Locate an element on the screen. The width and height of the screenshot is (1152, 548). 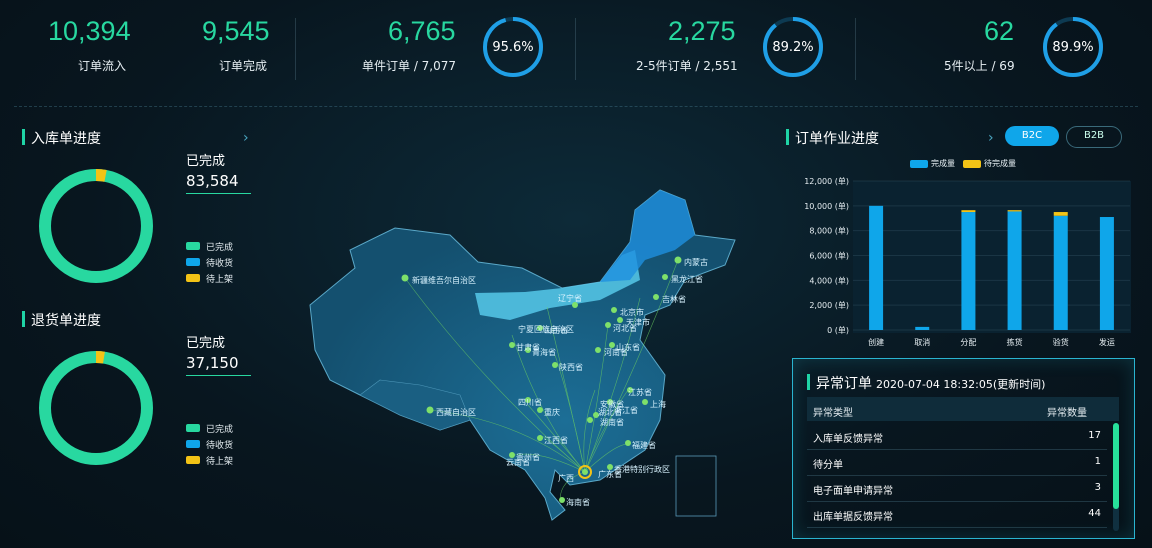
kpi-multi-value: 2,275 is located at coordinates (702, 31).